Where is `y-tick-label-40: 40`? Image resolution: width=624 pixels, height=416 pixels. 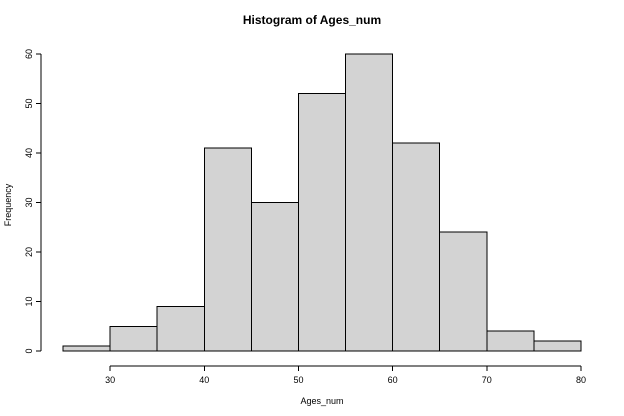
y-tick-label-40: 40 is located at coordinates (29, 153).